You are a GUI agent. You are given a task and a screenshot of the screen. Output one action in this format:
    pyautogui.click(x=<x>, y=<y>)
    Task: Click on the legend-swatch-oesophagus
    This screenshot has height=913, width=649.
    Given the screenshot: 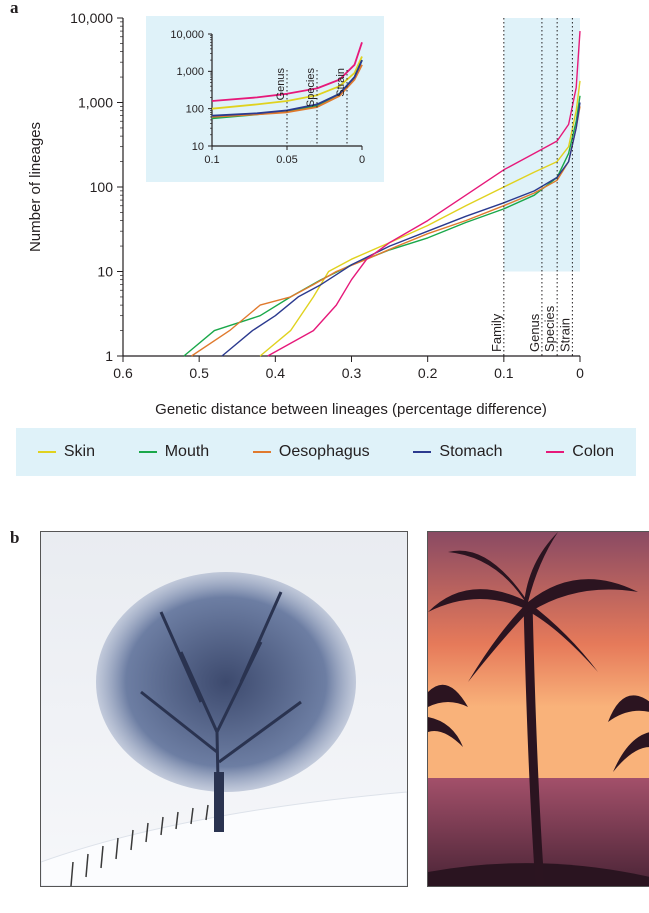 What is the action you would take?
    pyautogui.click(x=261, y=452)
    